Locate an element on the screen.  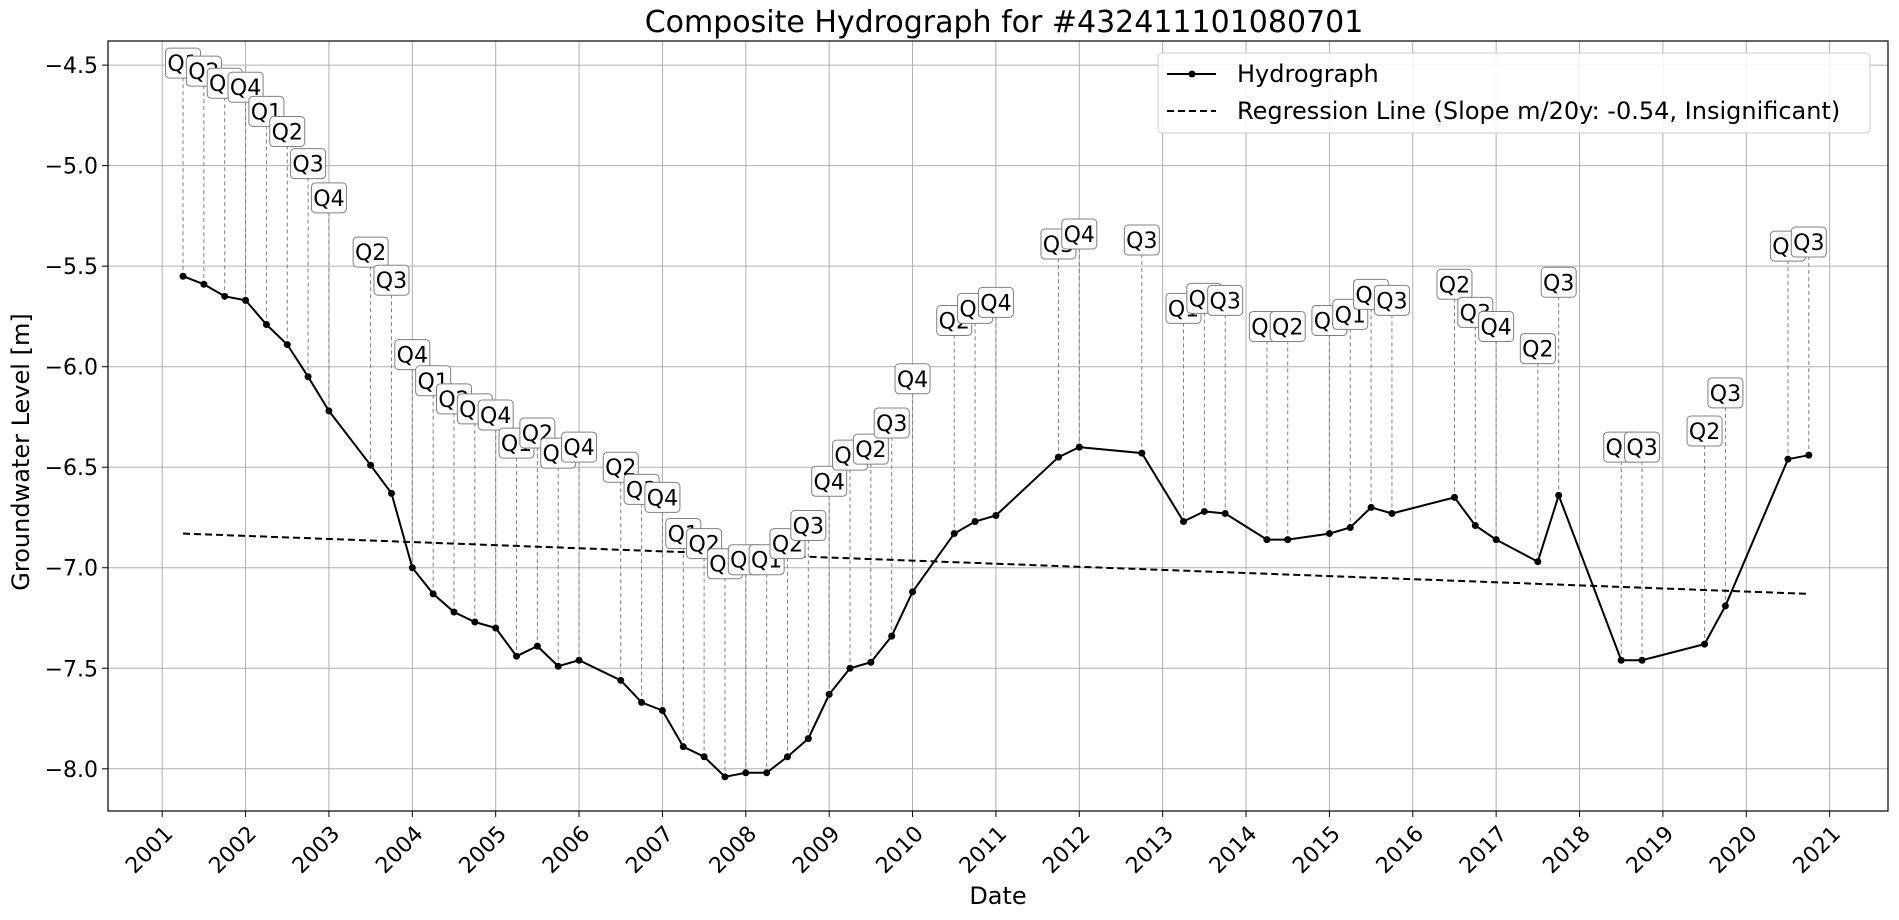
legend-hydrograph-label: Hydrograph is located at coordinates (1308, 74).